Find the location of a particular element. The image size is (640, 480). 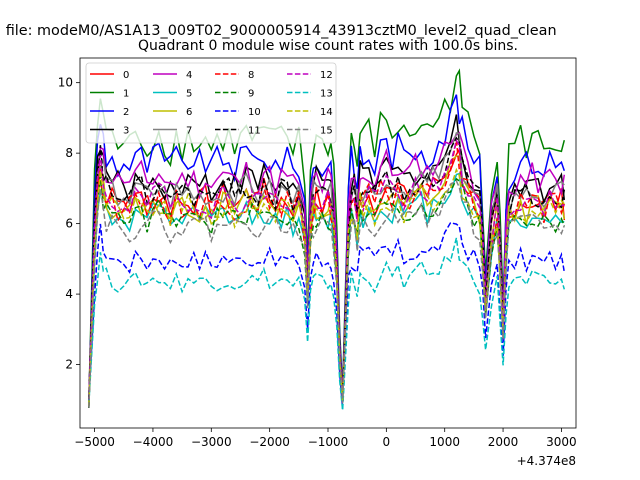

x-tick-label: −3000 is located at coordinates (211, 442).